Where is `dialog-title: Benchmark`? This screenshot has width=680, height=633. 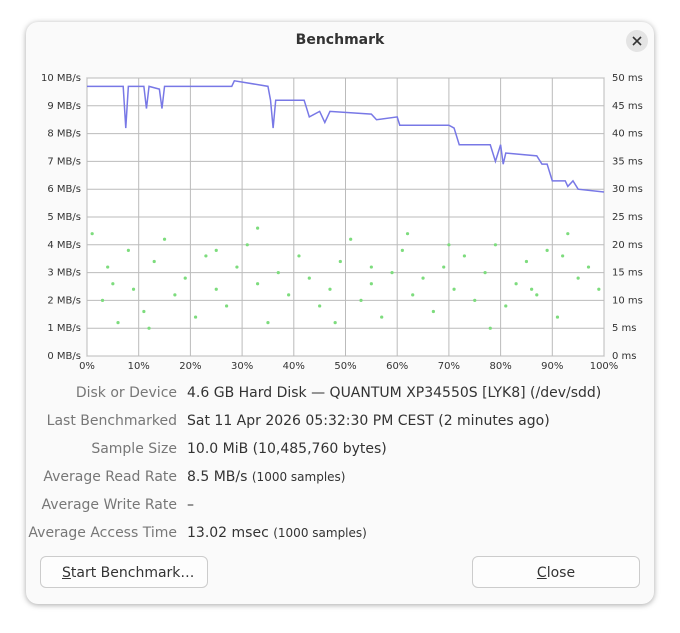
dialog-title: Benchmark is located at coordinates (340, 40).